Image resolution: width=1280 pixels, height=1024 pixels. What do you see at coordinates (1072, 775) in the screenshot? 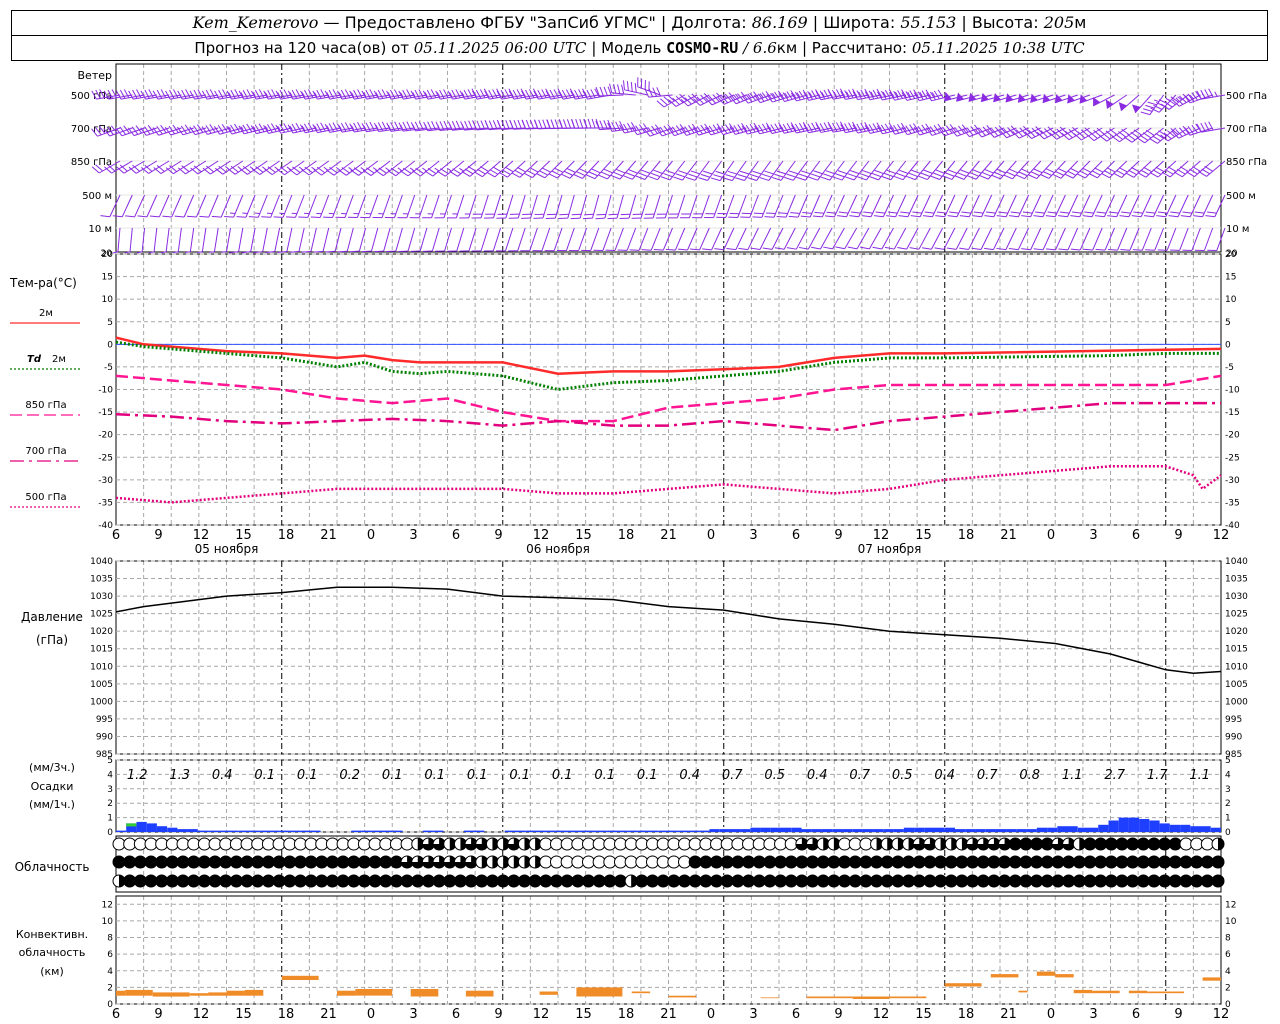
I see `precip-total-label: 1.1` at bounding box center [1072, 775].